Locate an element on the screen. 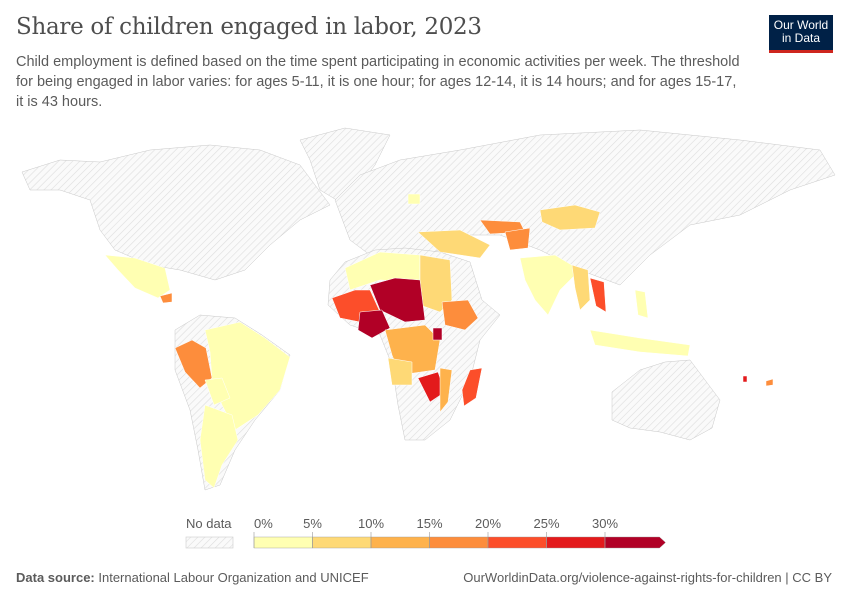 The height and width of the screenshot is (600, 850). data-source-label: Data source: is located at coordinates (55, 577).